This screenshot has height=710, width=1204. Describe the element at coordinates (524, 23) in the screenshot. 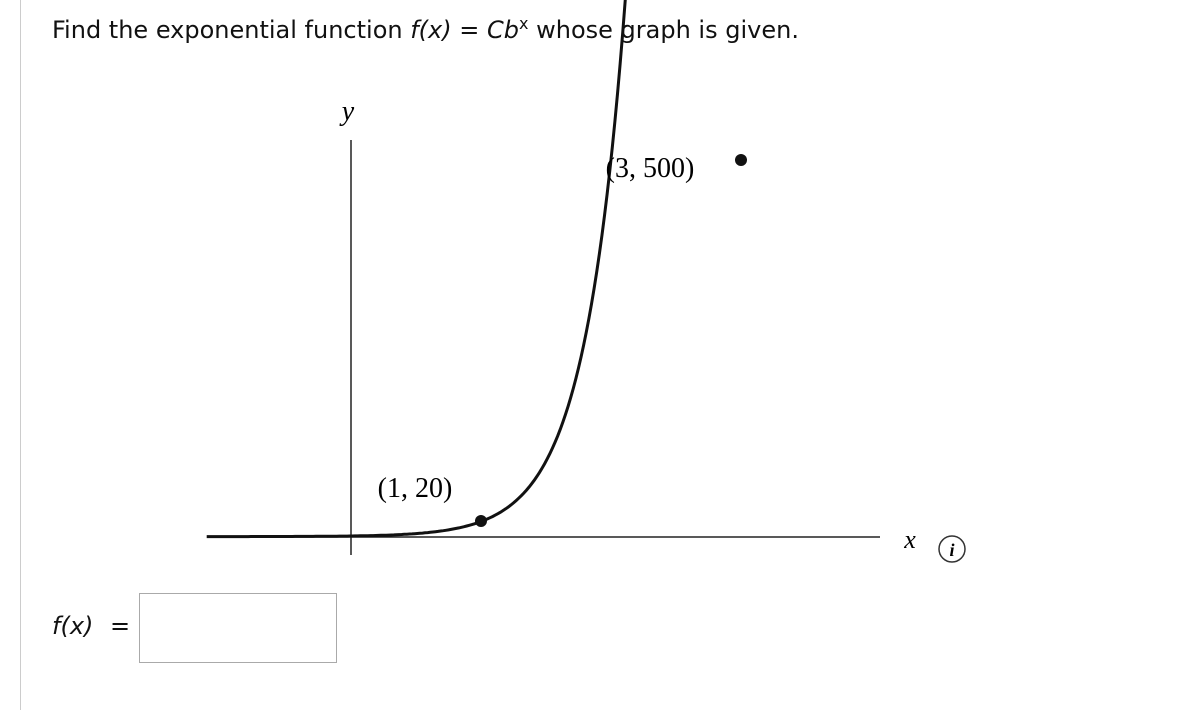

I see `question-exponent: x` at that location.